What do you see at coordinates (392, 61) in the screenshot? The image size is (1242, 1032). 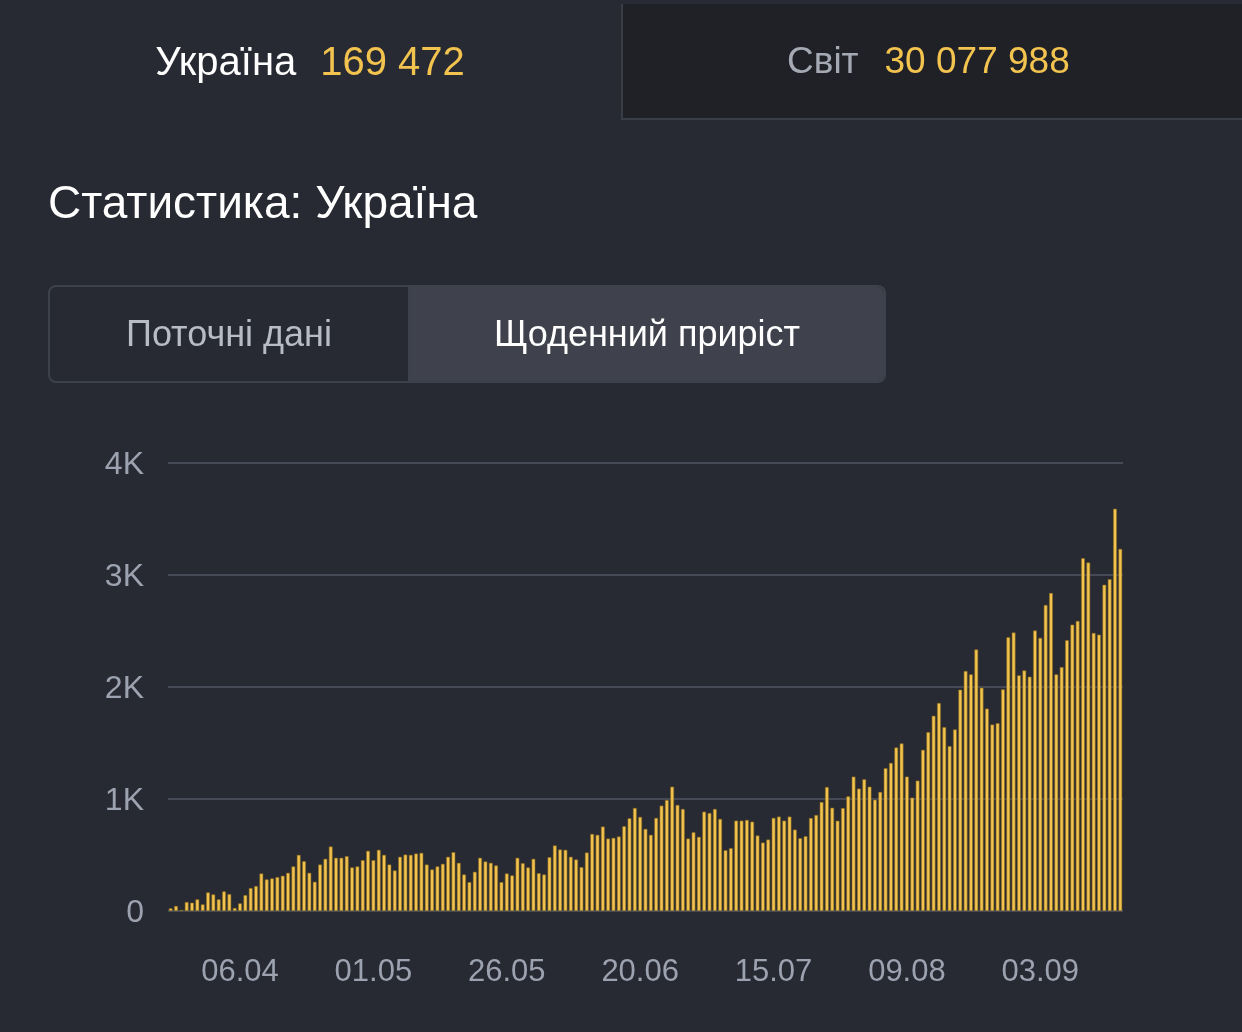 I see `text: 169 472` at bounding box center [392, 61].